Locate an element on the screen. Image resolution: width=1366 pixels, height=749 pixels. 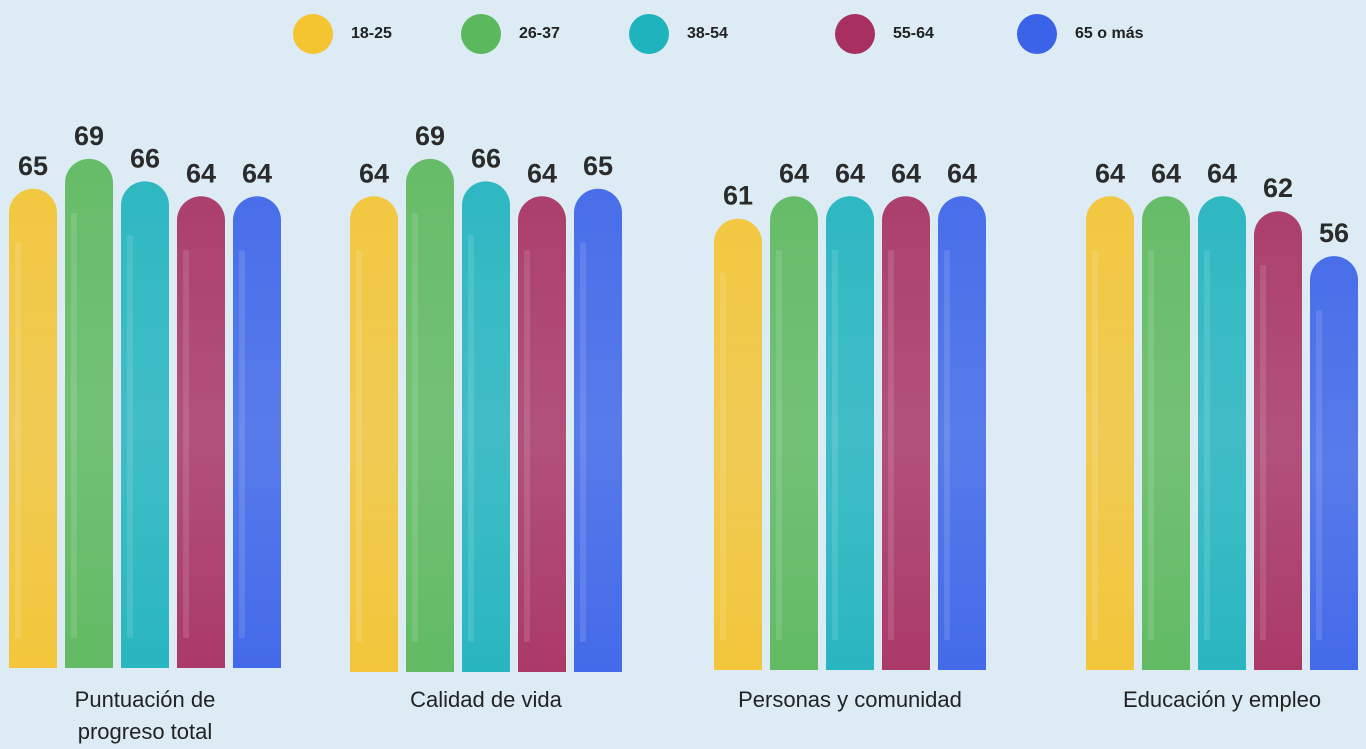
legend: 18-25 26-37 38-54 55-64 65 o más is located at coordinates (683, 34).